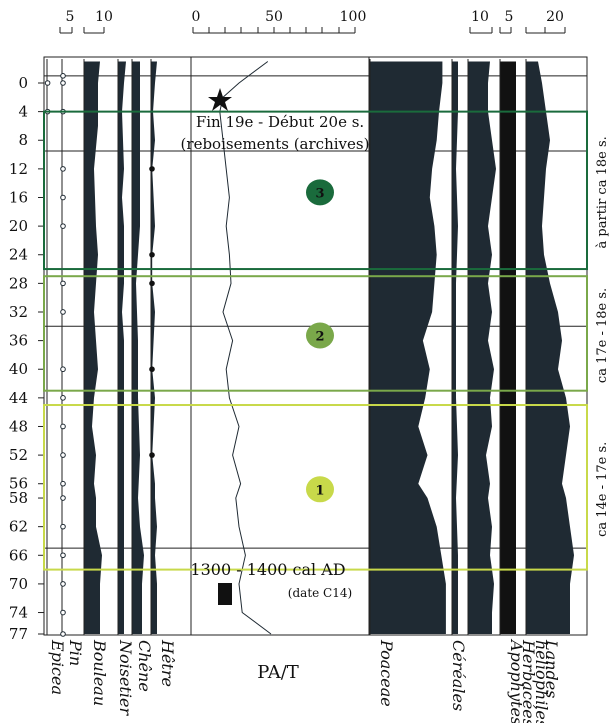 The width and height of the screenshot is (615, 723). I want to click on scale-label-2-0: 0, so click(196, 17).